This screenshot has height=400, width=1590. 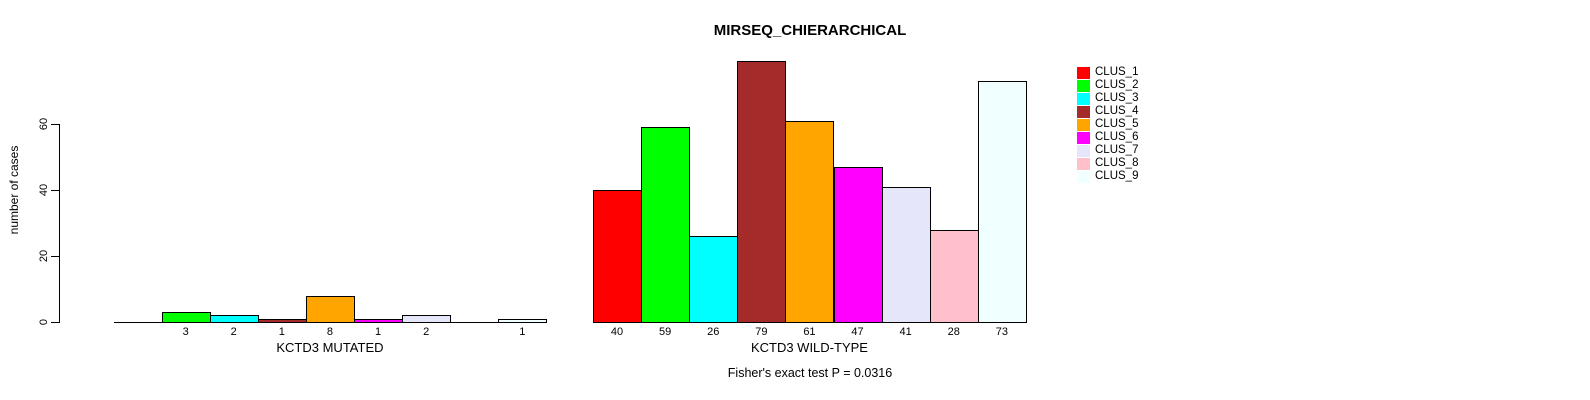 What do you see at coordinates (44, 256) in the screenshot?
I see `y-tick-label: 20` at bounding box center [44, 256].